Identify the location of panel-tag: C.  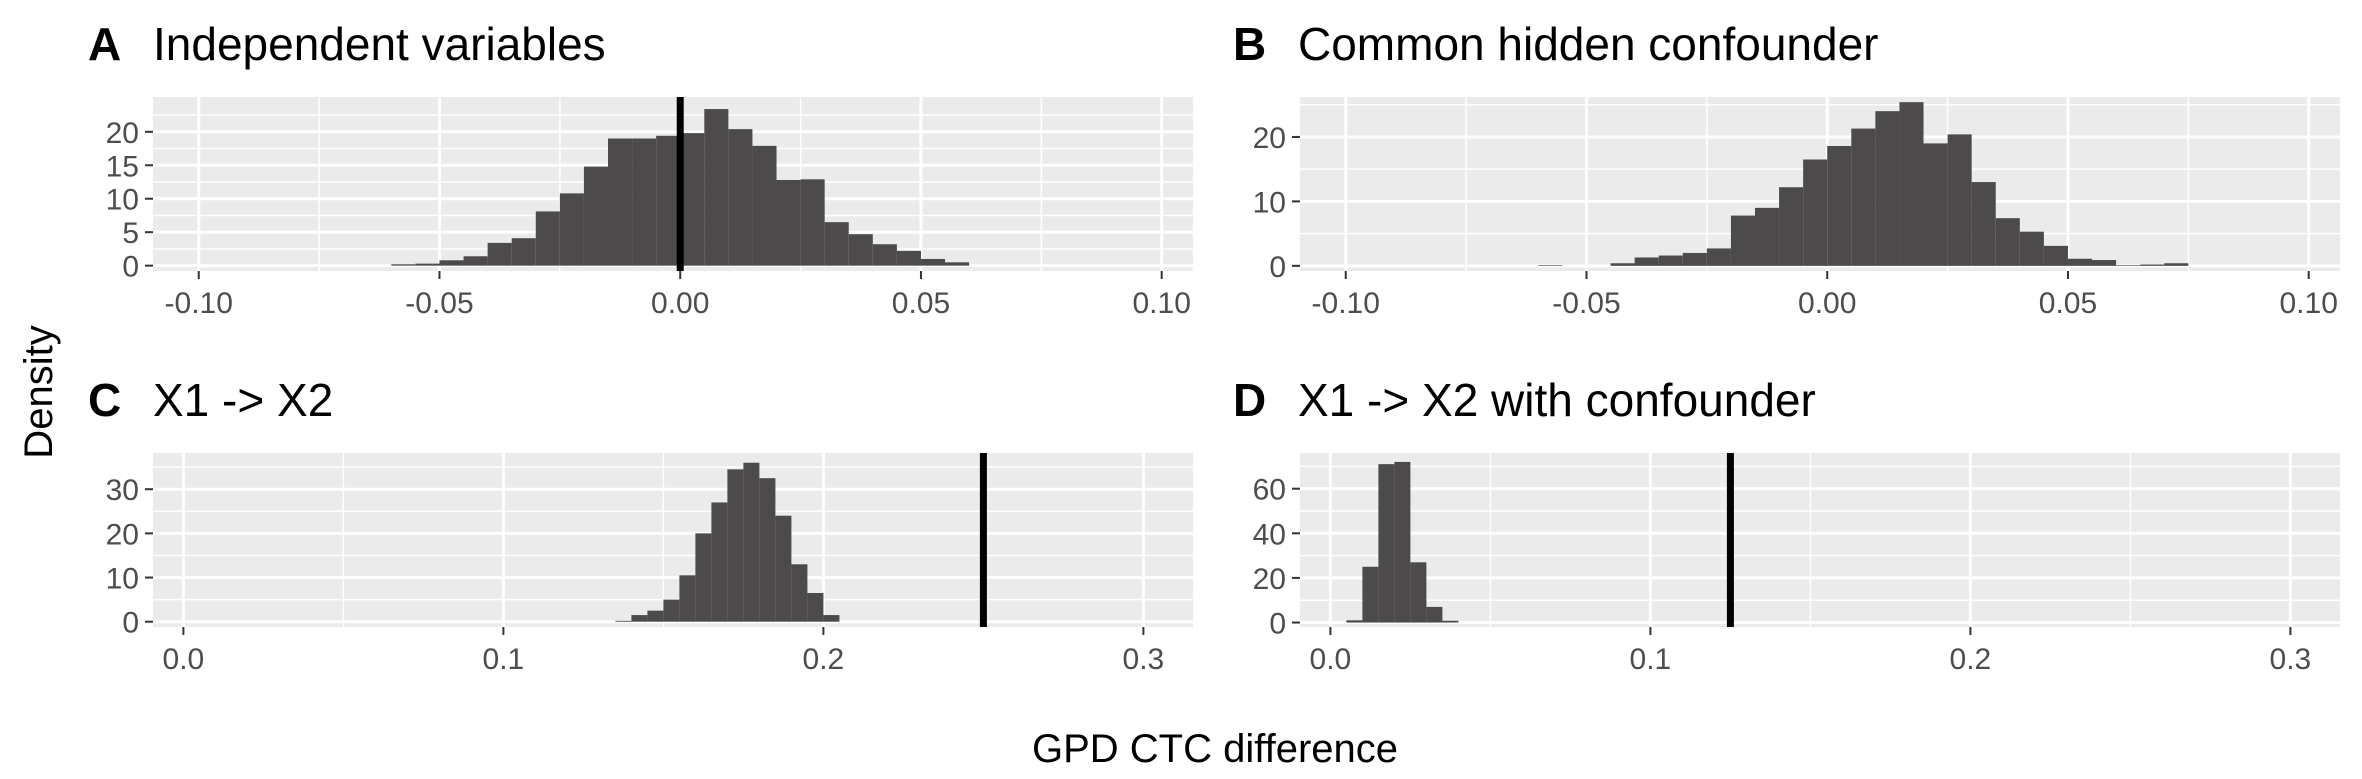
(104, 400).